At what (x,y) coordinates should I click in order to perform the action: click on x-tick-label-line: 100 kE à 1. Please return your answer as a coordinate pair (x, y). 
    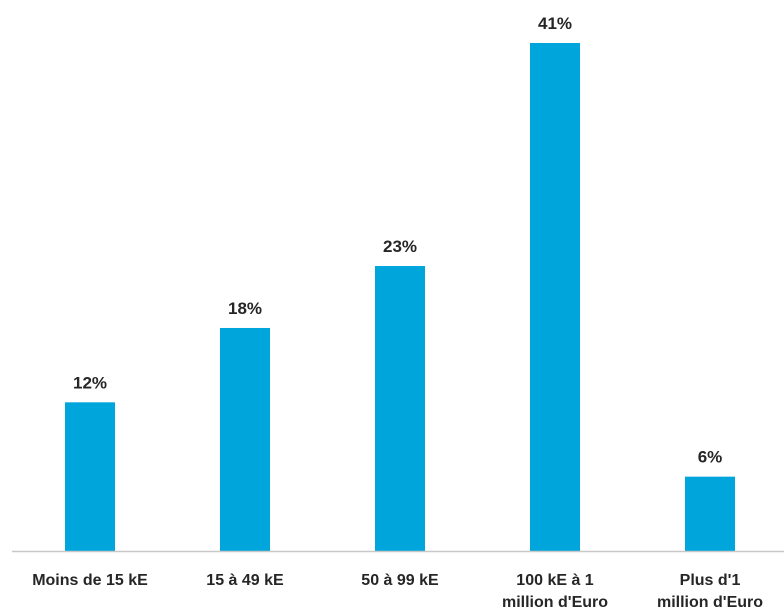
    Looking at the image, I should click on (555, 580).